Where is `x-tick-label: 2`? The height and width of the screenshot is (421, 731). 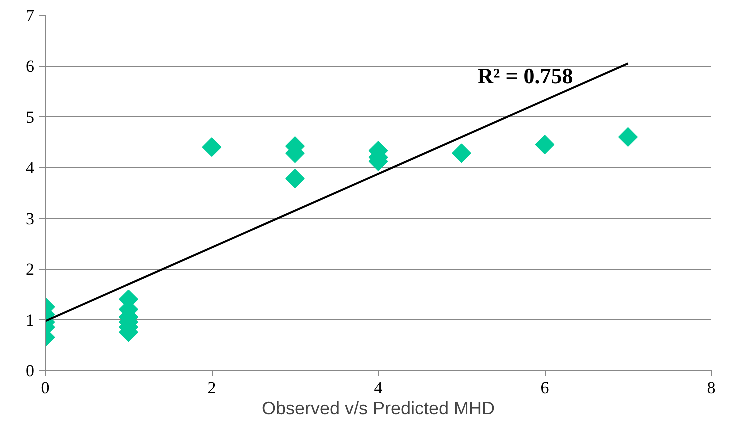 x-tick-label: 2 is located at coordinates (212, 388).